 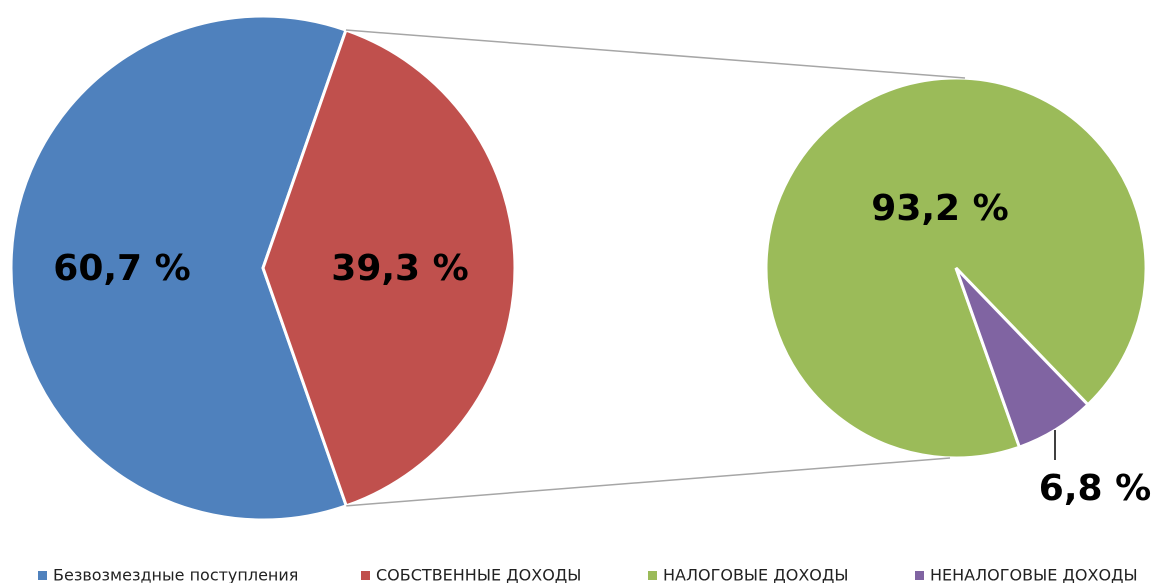 What do you see at coordinates (939, 208) in the screenshot?
I see `value-label: 93,2 %` at bounding box center [939, 208].